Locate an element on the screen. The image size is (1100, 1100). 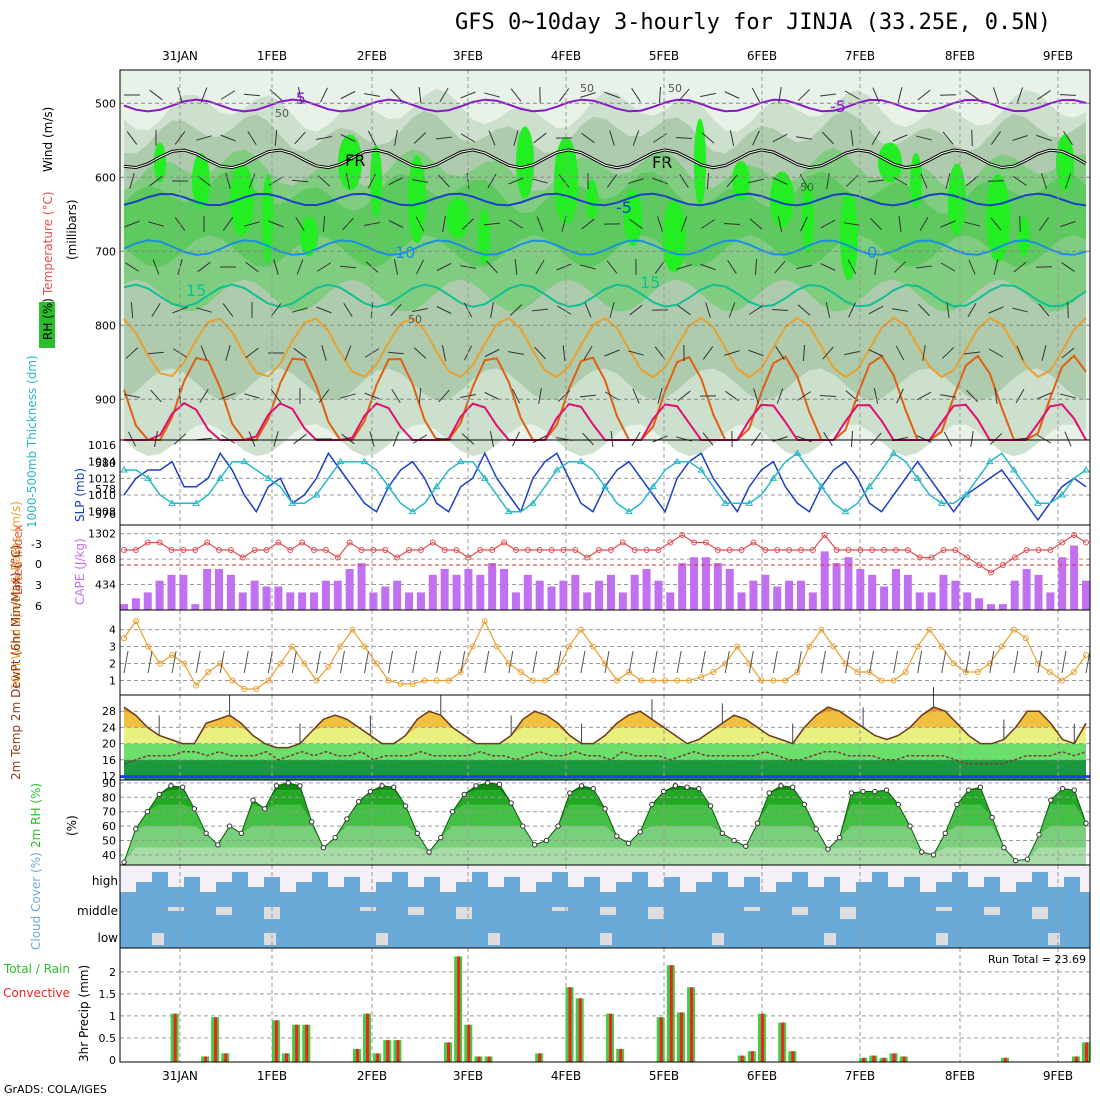
li-tick: -3 is located at coordinates (36, 544).